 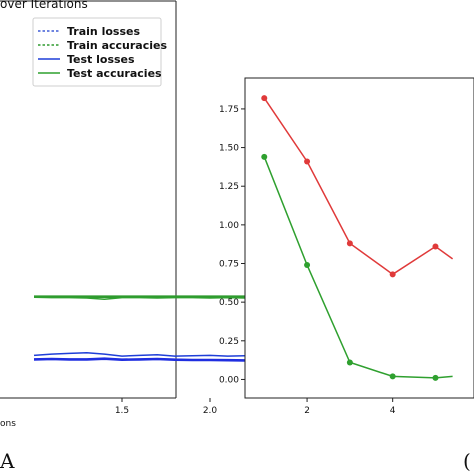 I want to click on x-tick-label: 4, so click(x=393, y=411).